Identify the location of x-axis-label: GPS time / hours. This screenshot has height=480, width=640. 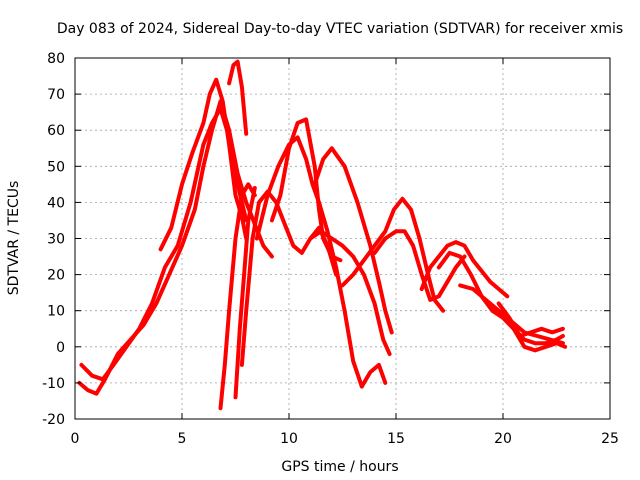
(339, 467).